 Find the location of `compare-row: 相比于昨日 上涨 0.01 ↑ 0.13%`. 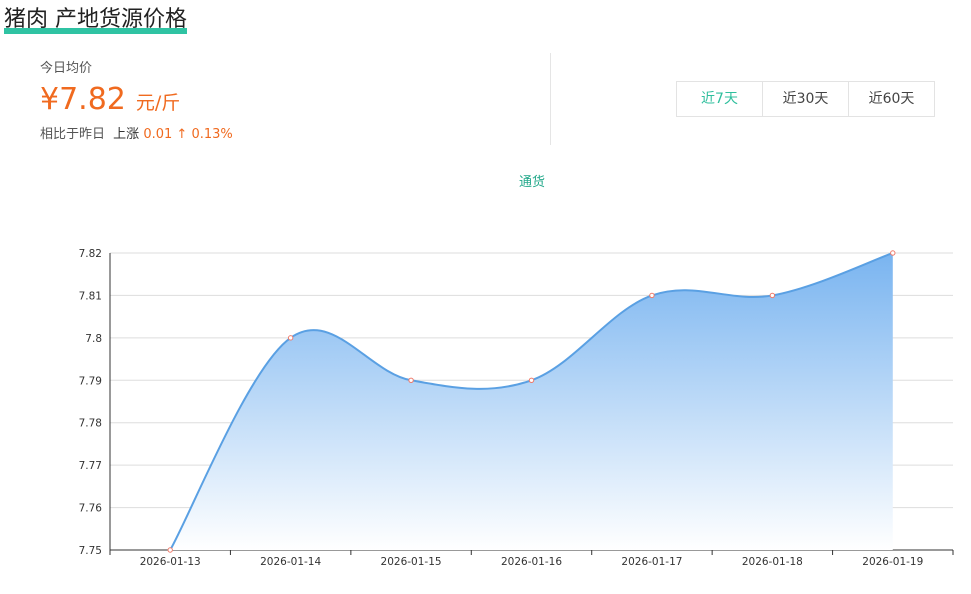

compare-row: 相比于昨日 上涨 0.01 ↑ 0.13% is located at coordinates (136, 132).